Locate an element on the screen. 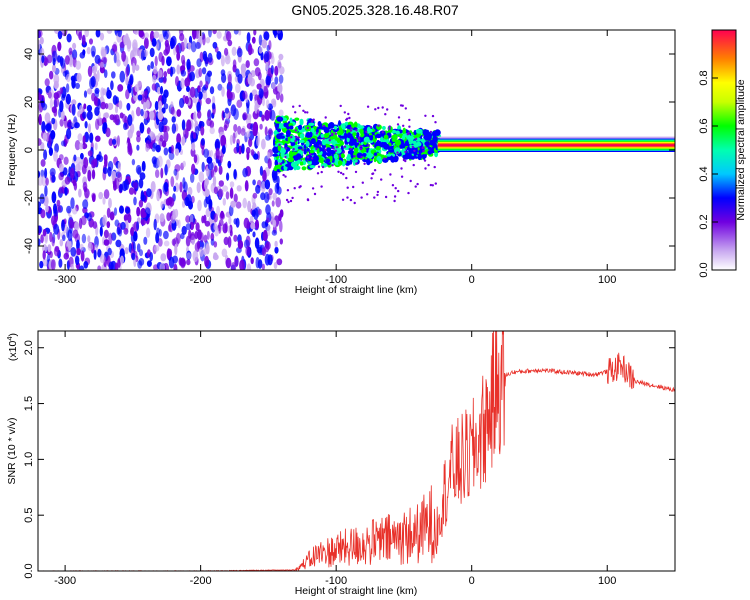 The height and width of the screenshot is (600, 750). y-tick-label: 1.0 is located at coordinates (29, 459).